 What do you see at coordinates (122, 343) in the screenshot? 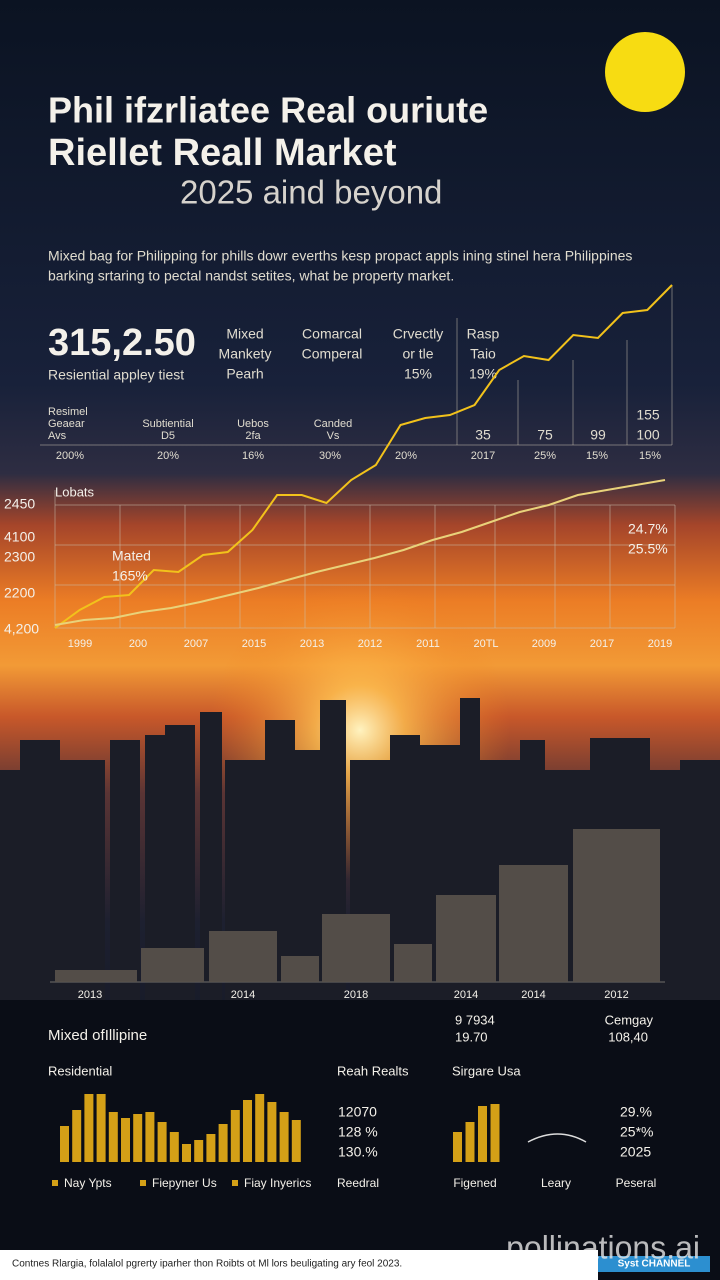
I see `headline: 315,2.50` at bounding box center [122, 343].